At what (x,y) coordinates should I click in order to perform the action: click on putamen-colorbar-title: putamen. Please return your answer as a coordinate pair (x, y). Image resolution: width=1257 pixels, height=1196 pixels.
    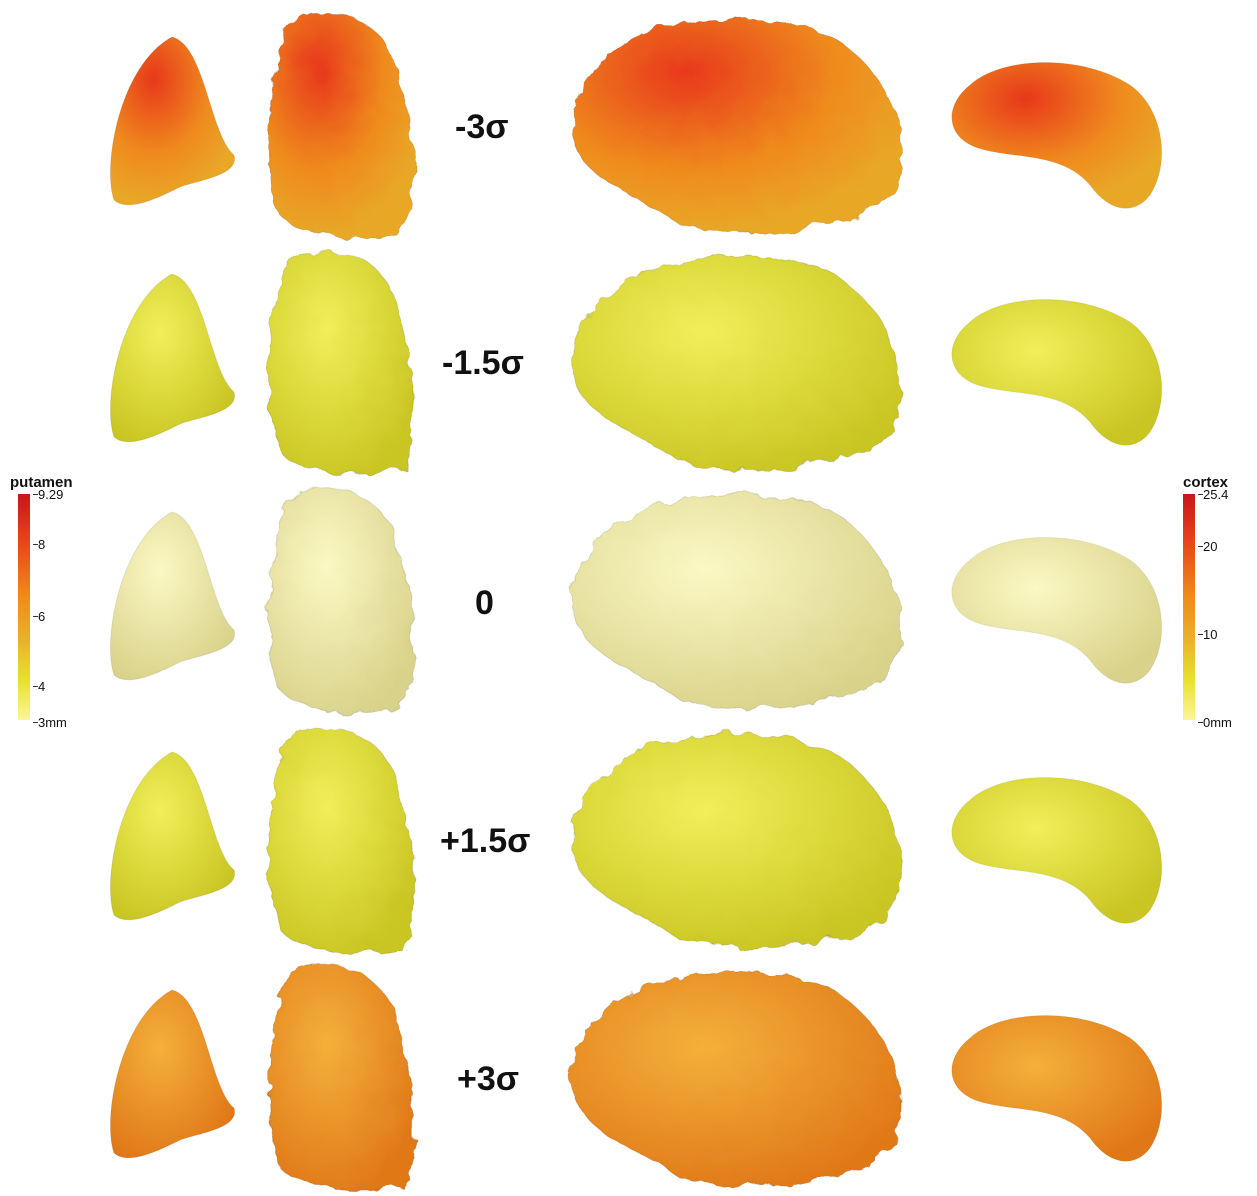
    Looking at the image, I should click on (41, 482).